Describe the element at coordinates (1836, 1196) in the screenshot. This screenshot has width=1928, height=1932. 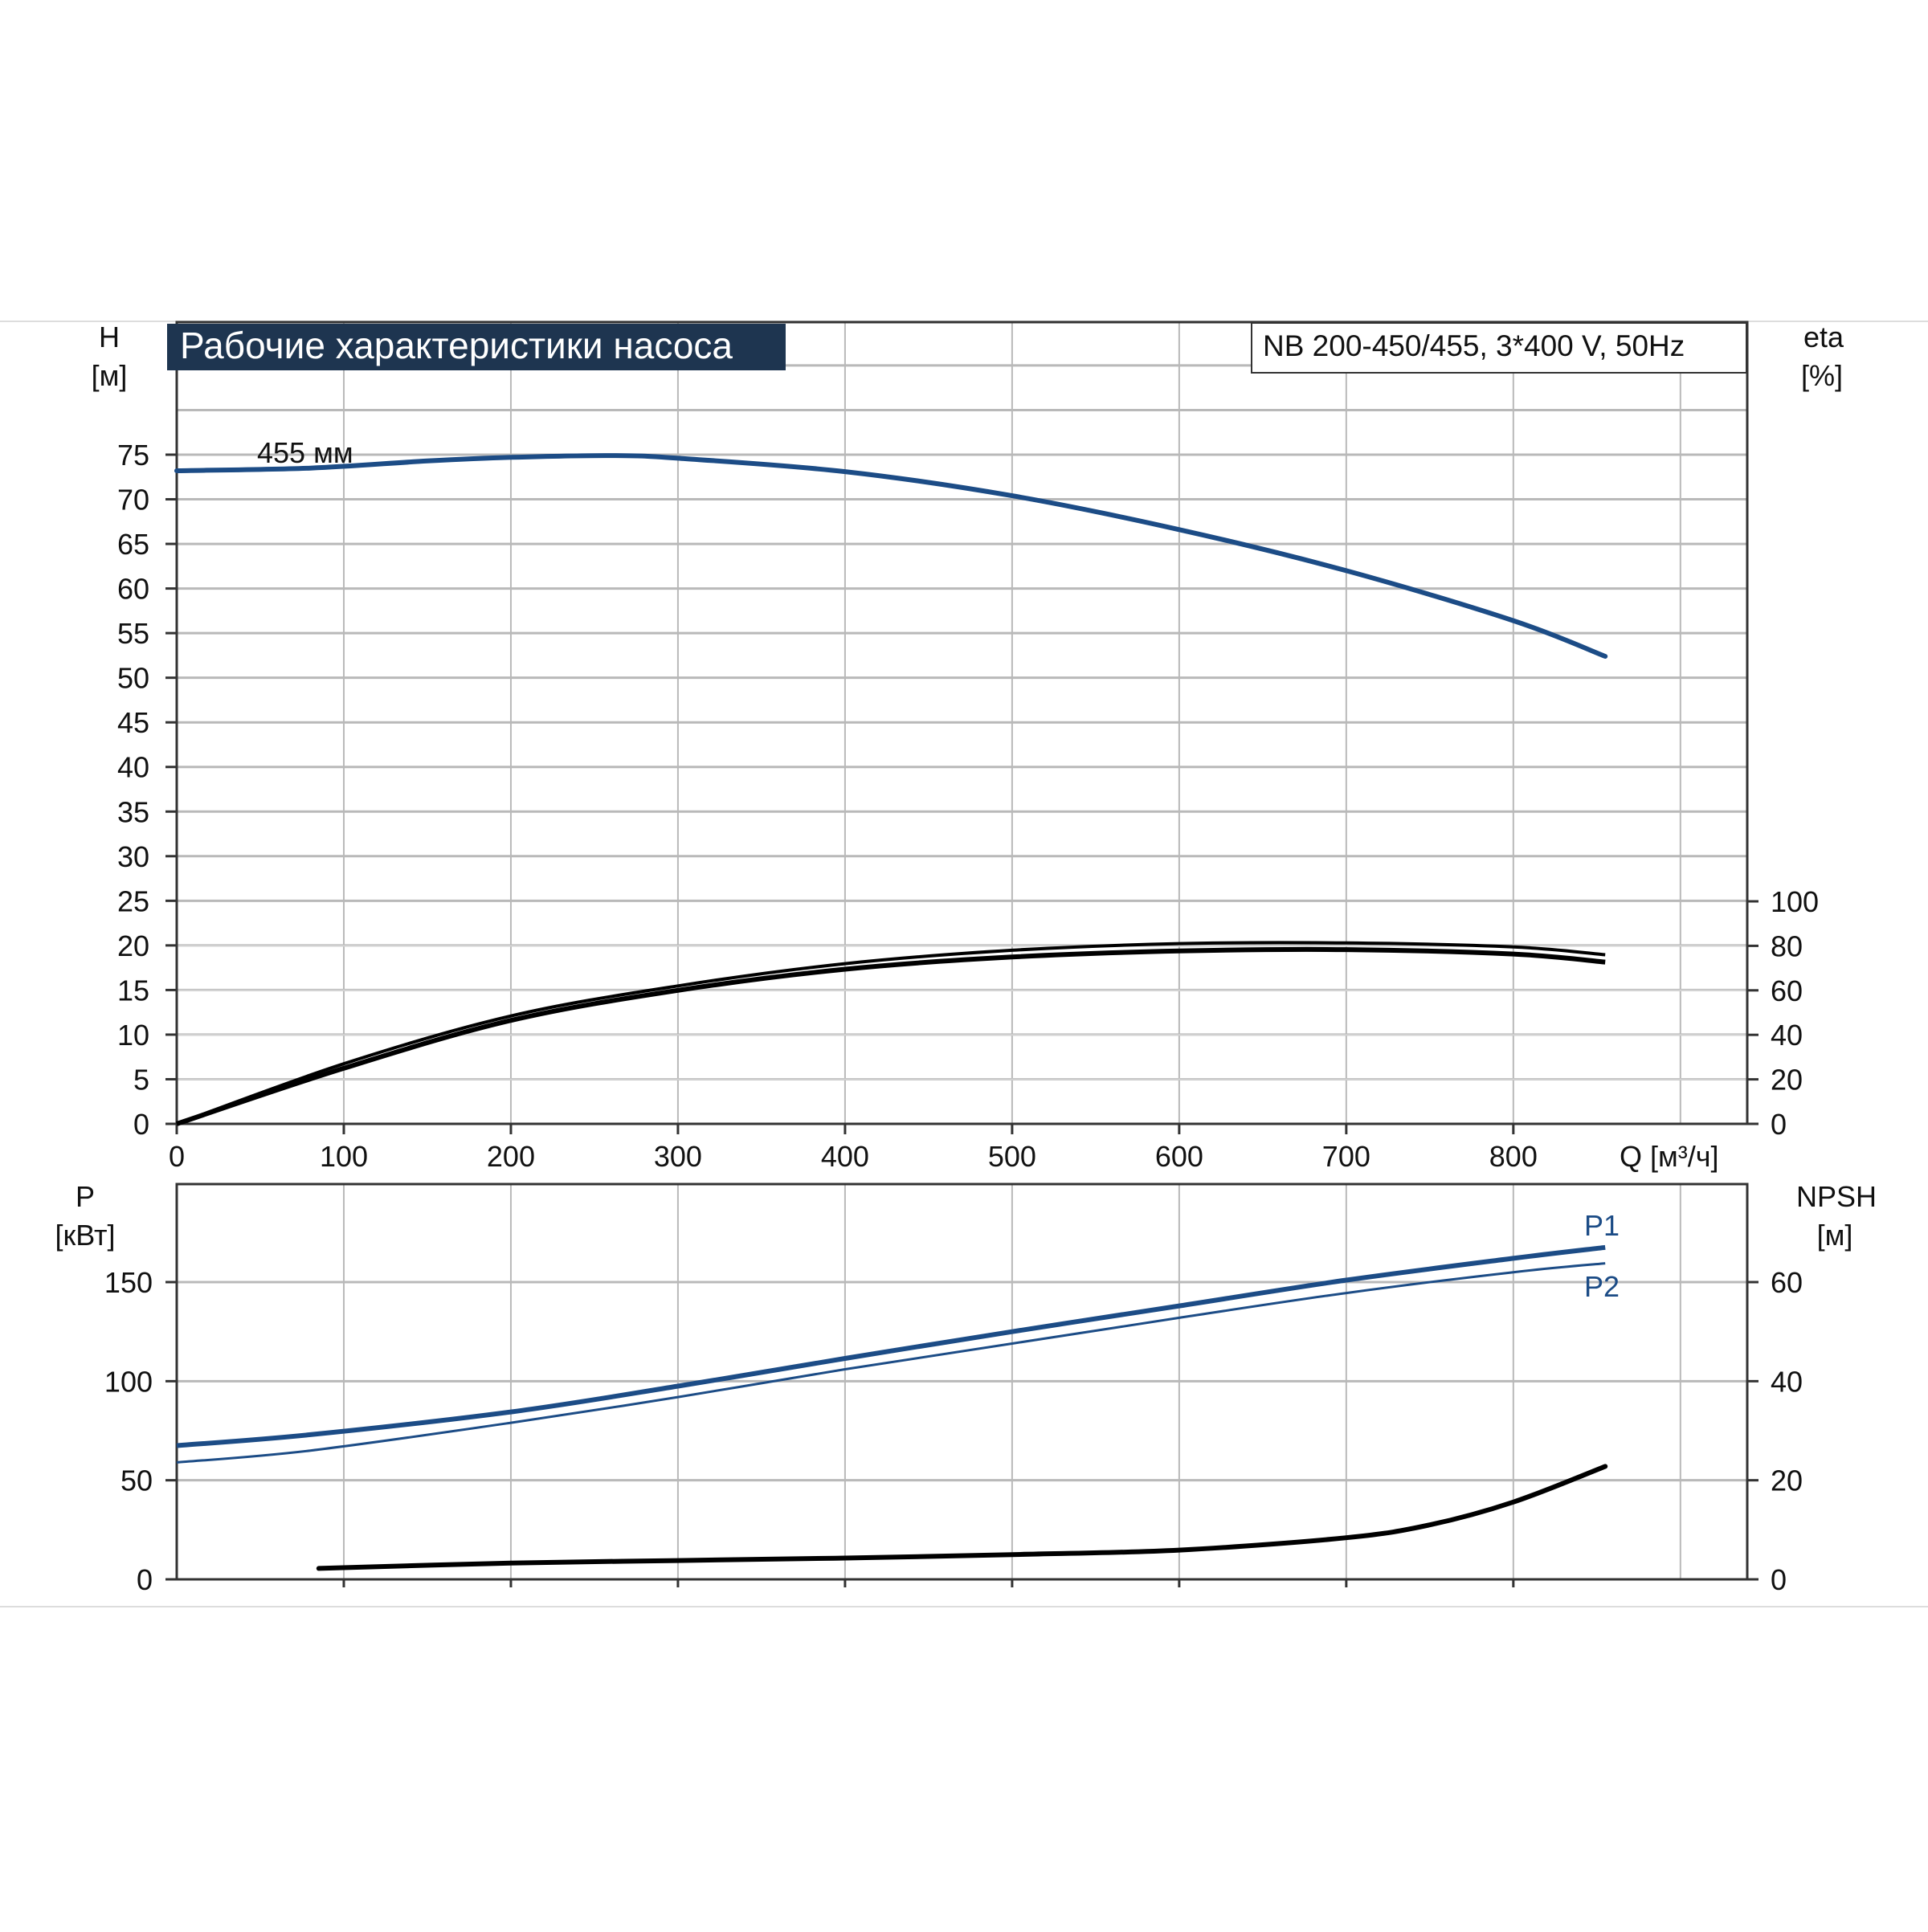
I see `npsh-axis-label: NPSH` at that location.